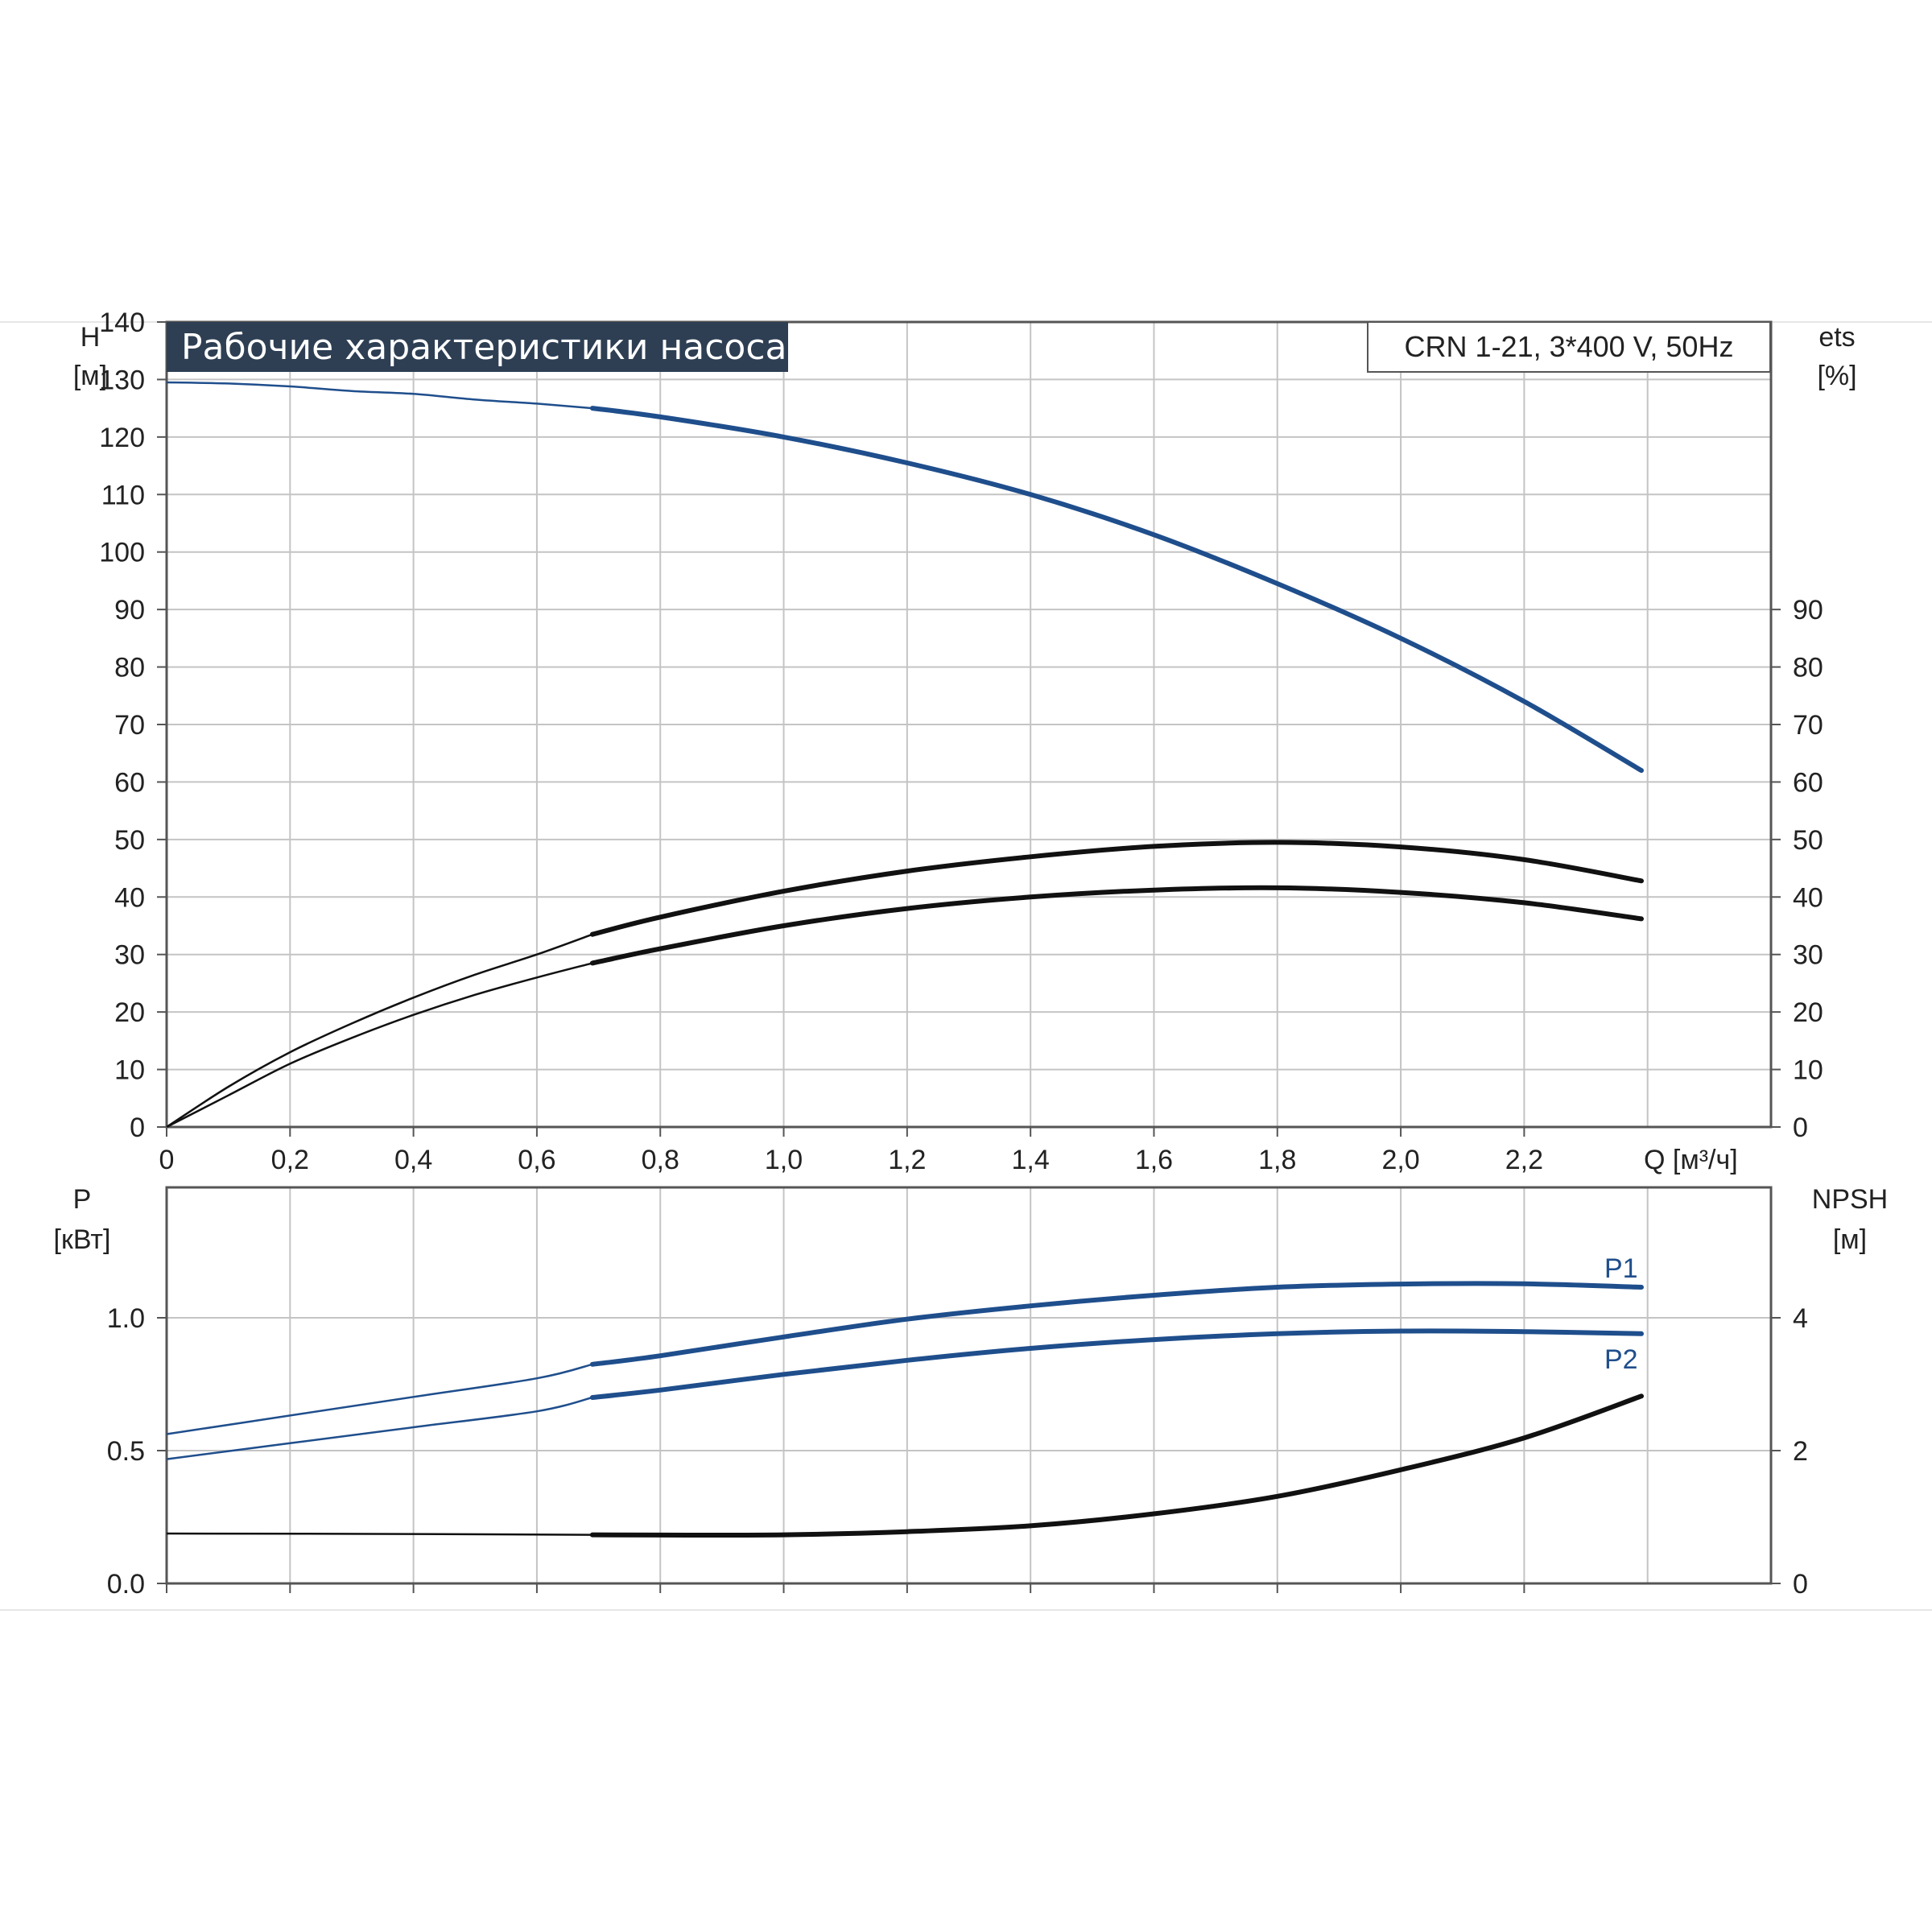 Image resolution: width=1932 pixels, height=1932 pixels. What do you see at coordinates (1800, 1128) in the screenshot?
I see `top-right-y-tick-label: 0` at bounding box center [1800, 1128].